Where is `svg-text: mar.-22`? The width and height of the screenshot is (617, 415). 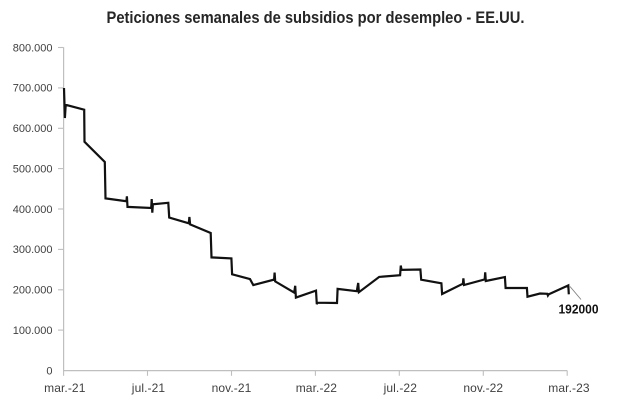
svg-text: mar.-22 is located at coordinates (317, 388).